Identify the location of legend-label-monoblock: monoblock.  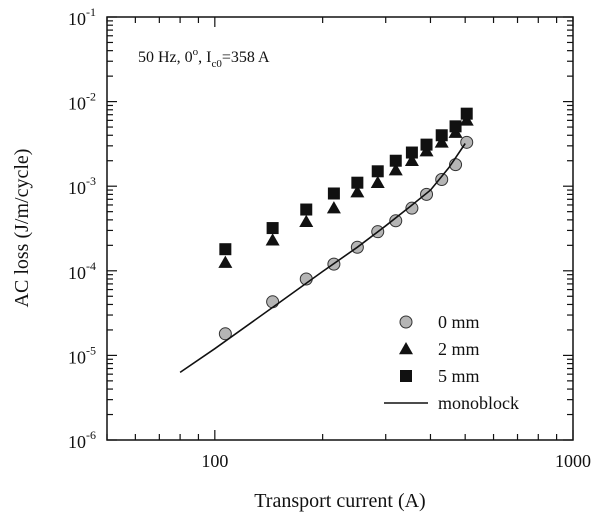
(478, 403).